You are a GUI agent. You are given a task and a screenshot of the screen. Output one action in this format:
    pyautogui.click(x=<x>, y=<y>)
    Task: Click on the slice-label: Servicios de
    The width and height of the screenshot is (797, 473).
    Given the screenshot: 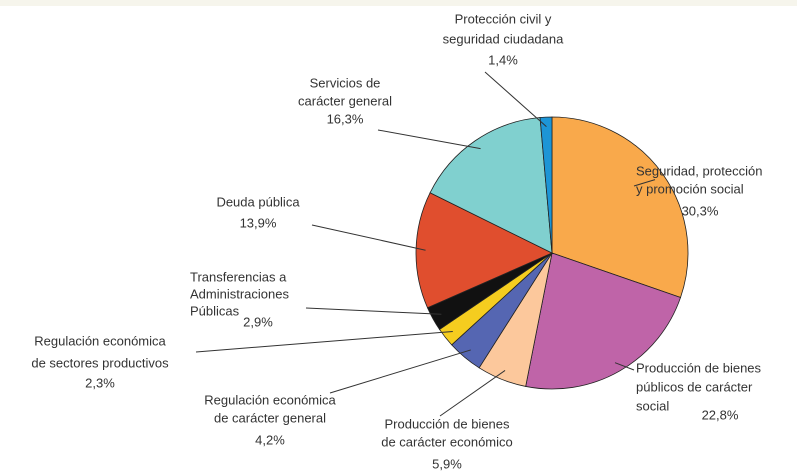 What is the action you would take?
    pyautogui.click(x=345, y=82)
    